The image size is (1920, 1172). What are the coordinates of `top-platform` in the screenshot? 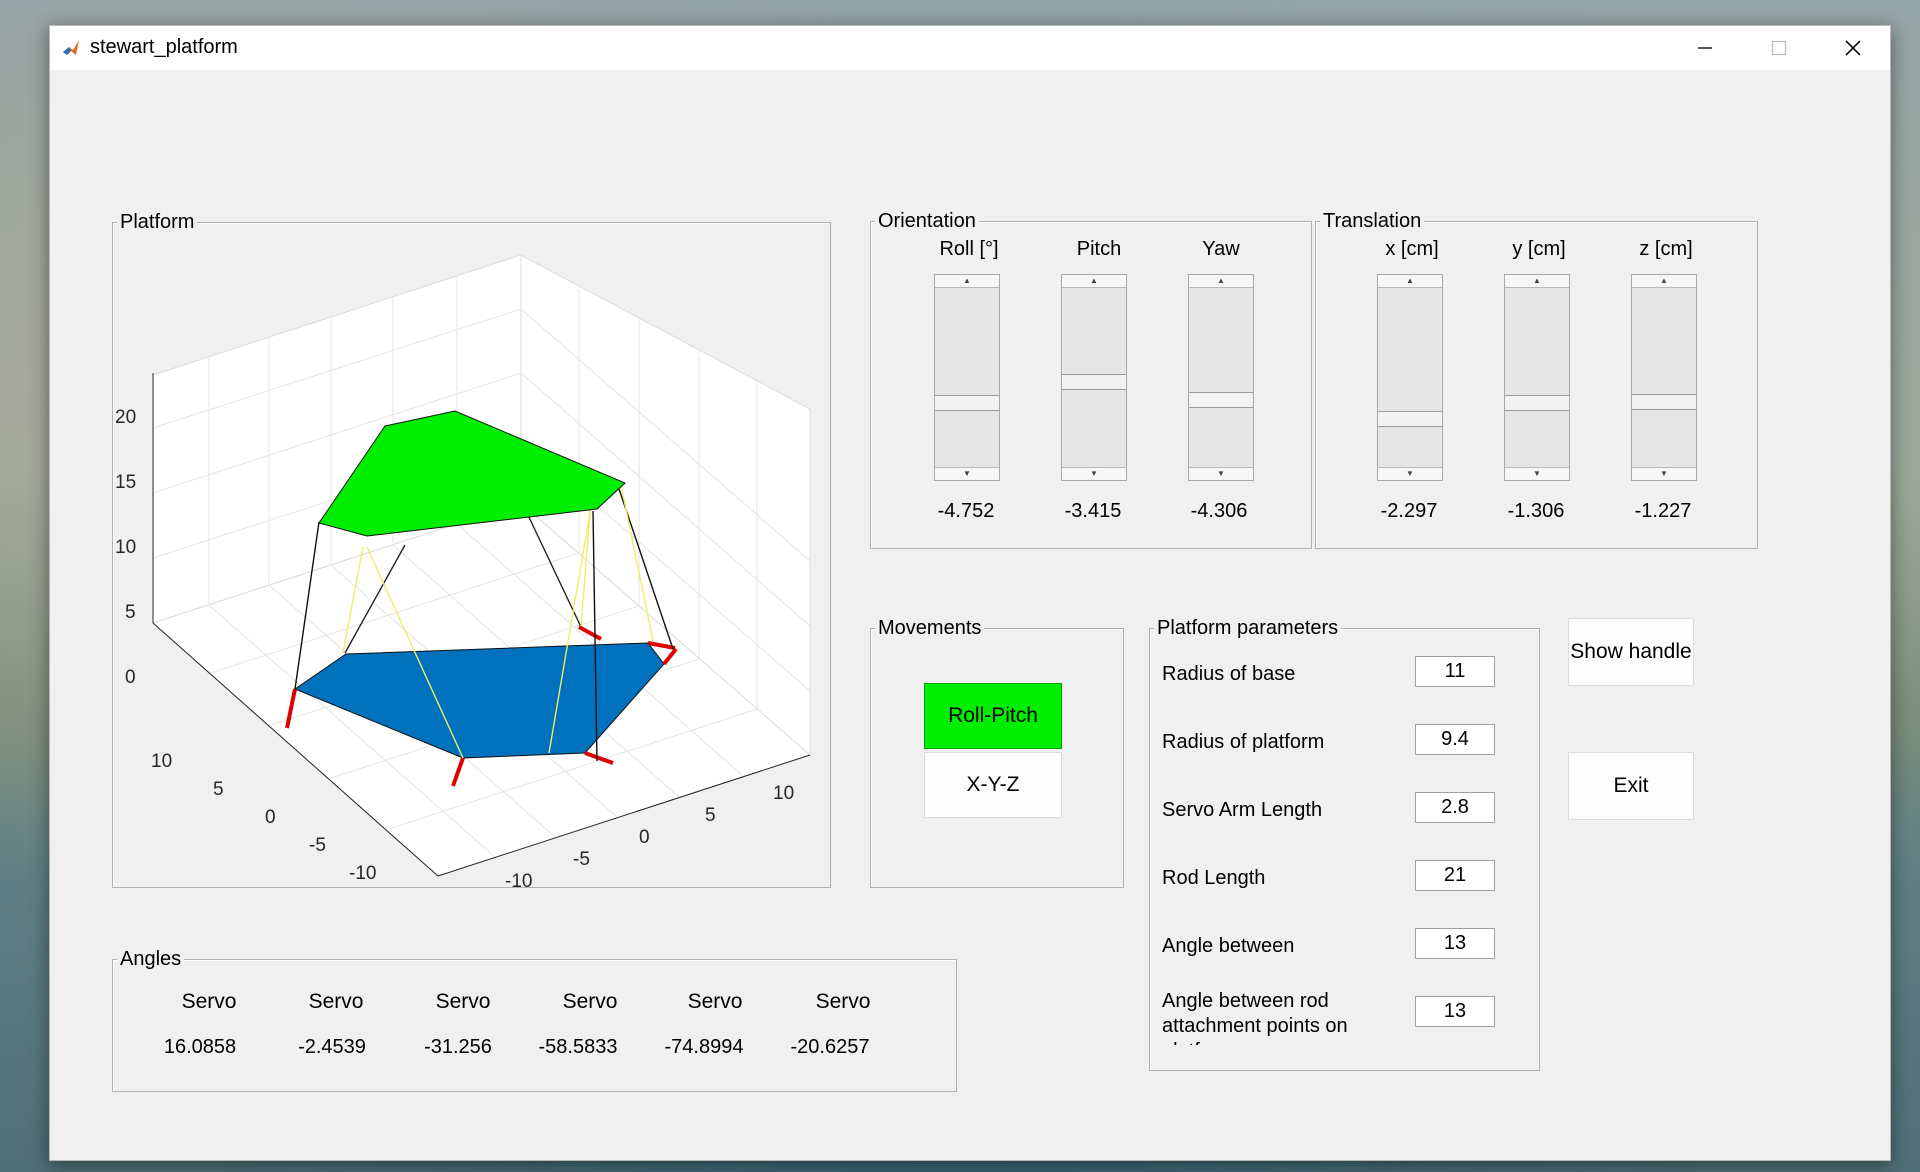 It's located at (472, 473).